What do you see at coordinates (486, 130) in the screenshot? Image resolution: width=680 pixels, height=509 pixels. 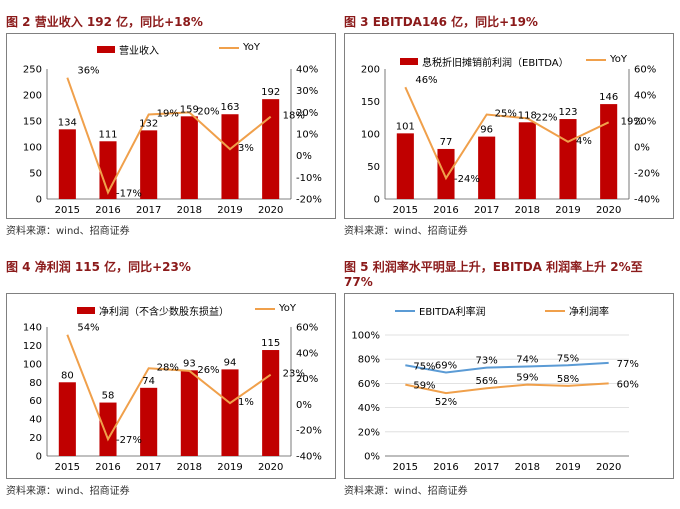 I see `bar-value-label: 96` at bounding box center [486, 130].